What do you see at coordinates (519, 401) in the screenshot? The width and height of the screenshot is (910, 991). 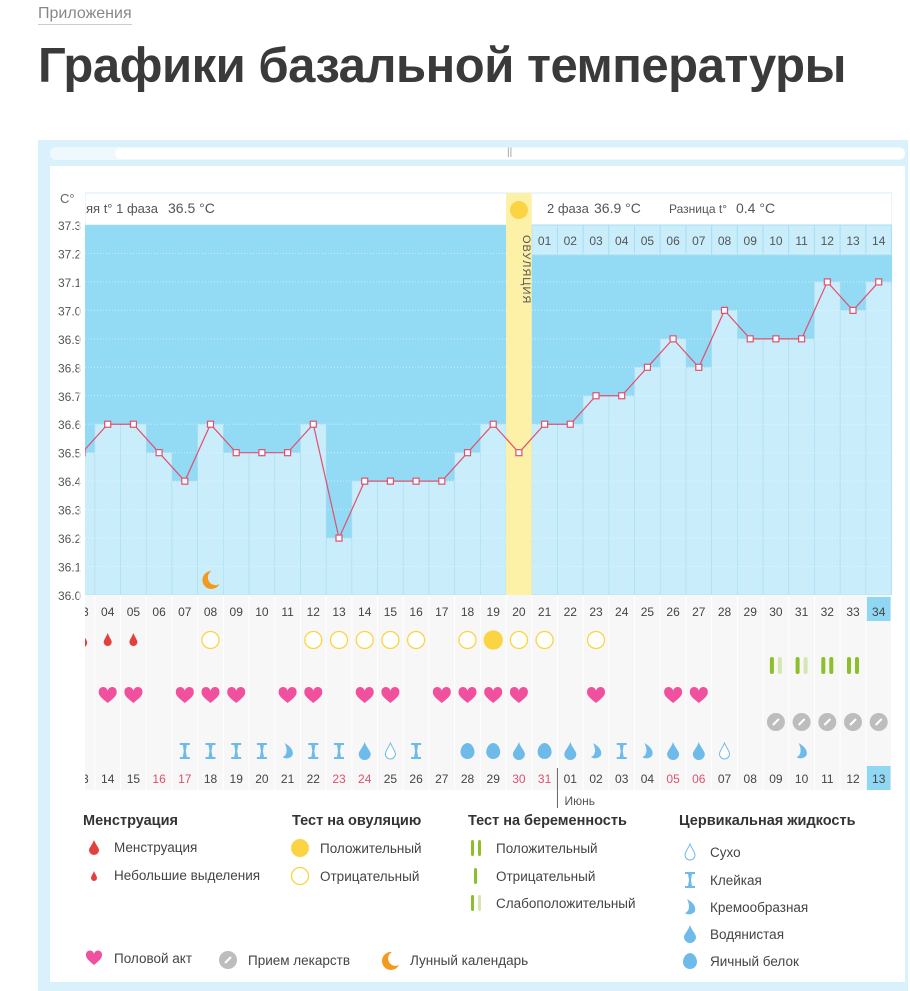 I see `ovulation-column` at bounding box center [519, 401].